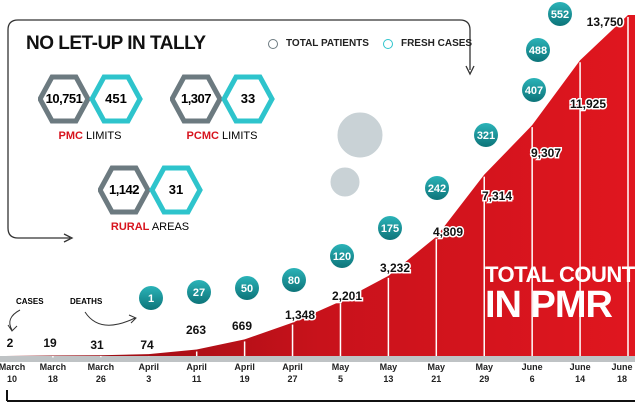  I want to click on death-label: 50, so click(247, 289).